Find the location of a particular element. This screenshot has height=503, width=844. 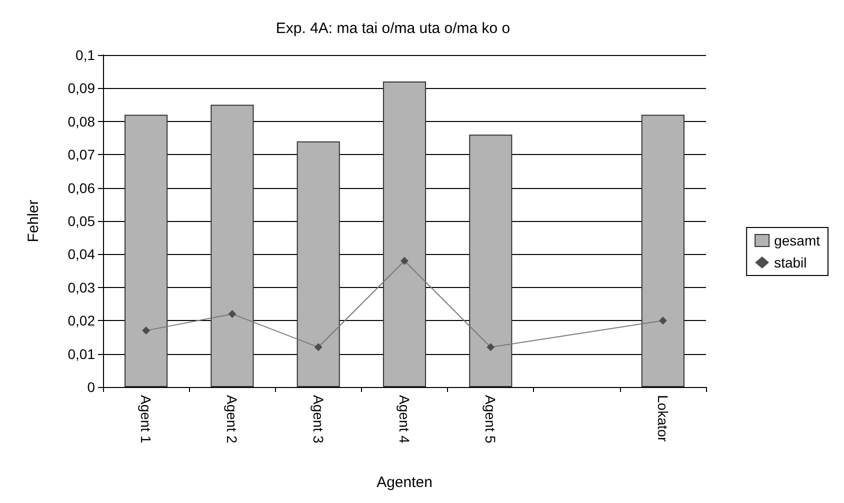

y-tick-label: 0,07 is located at coordinates (82, 154).